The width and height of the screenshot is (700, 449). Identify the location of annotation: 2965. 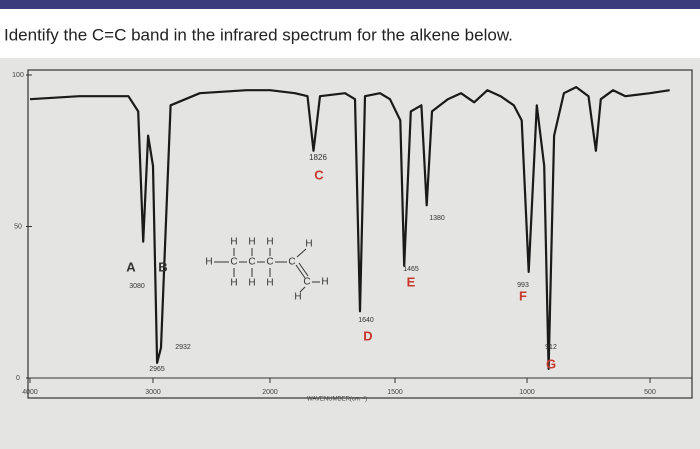
(157, 369).